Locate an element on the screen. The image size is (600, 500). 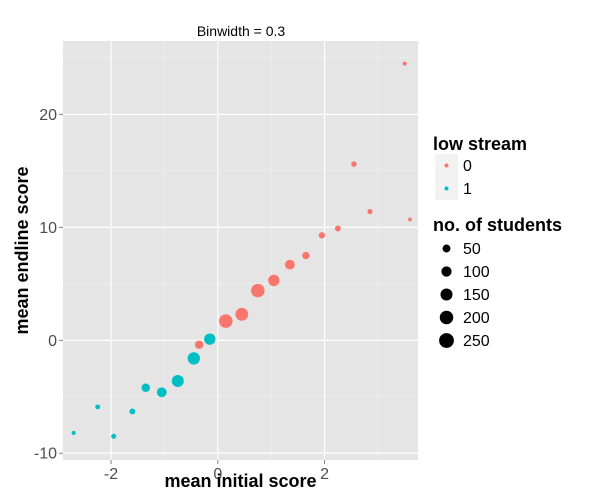
color-legend-label: 0 is located at coordinates (467, 166).